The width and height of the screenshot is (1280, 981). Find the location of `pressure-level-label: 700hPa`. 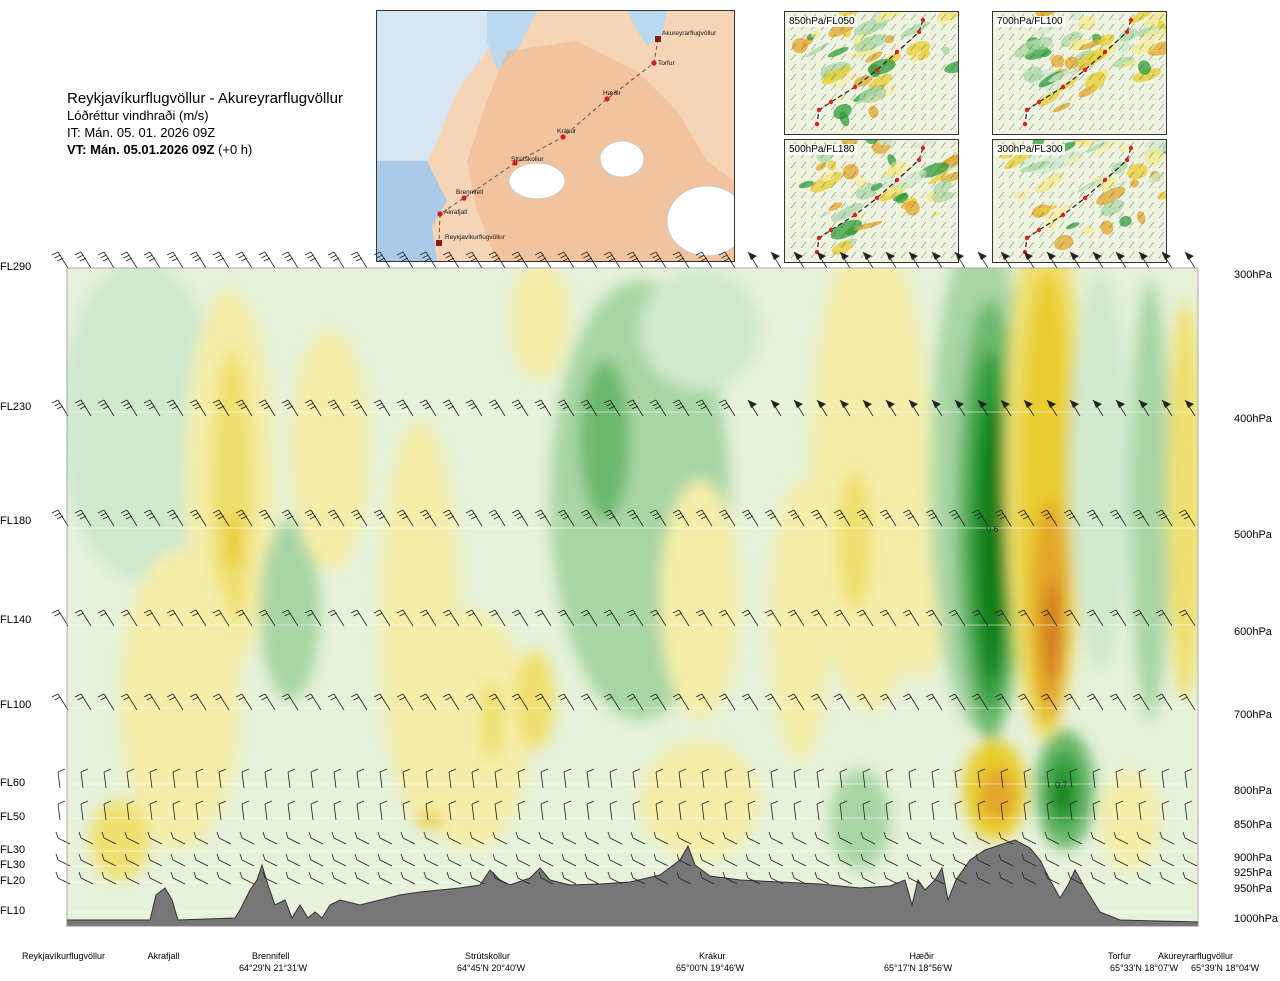

pressure-level-label: 700hPa is located at coordinates (1253, 715).